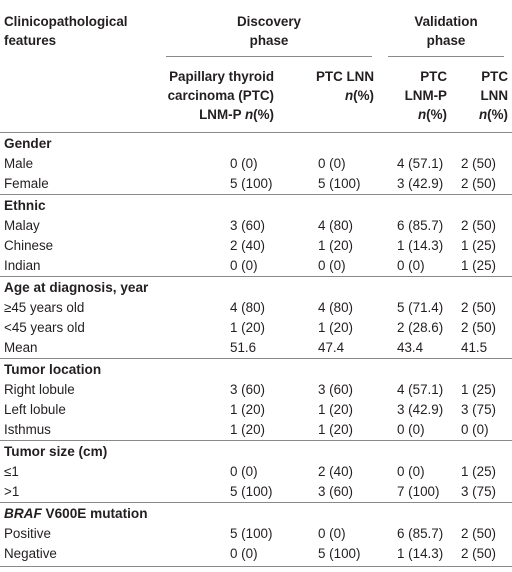  I want to click on table-row: Malay 3 (60) 4 (80) 6 (85.7) 2 (50), so click(256, 226).